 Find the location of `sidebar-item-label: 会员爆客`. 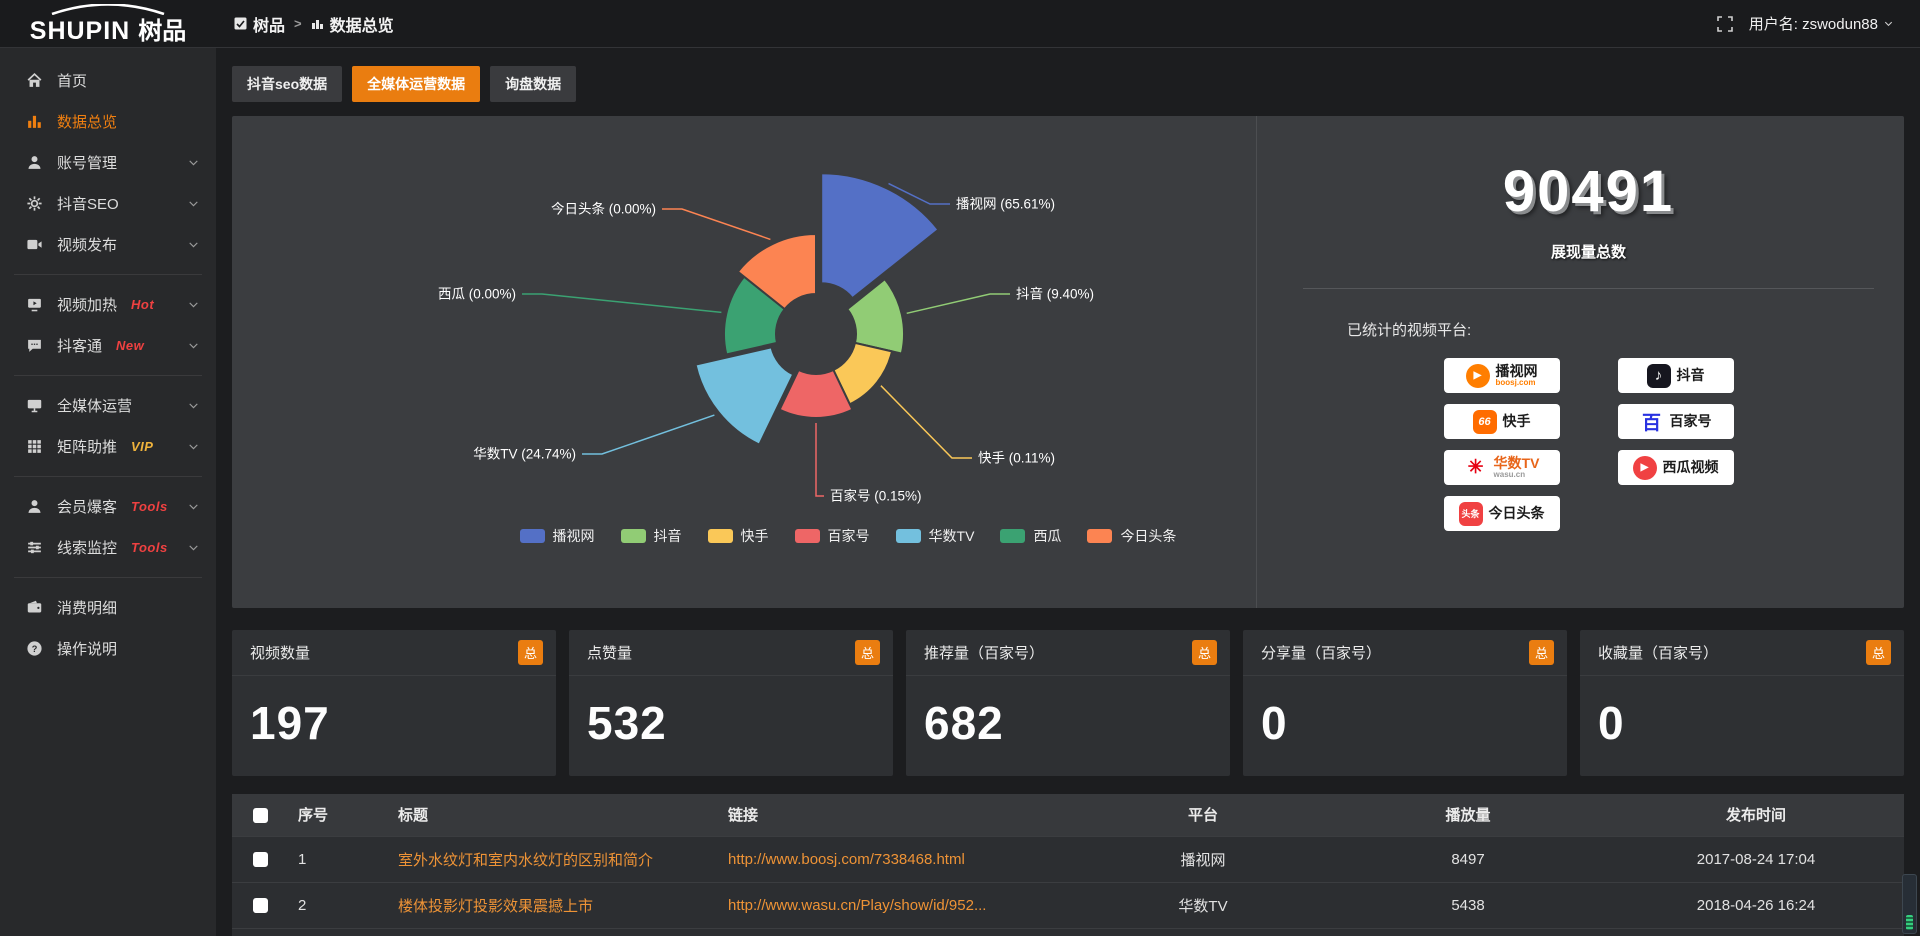

sidebar-item-label: 会员爆客 is located at coordinates (87, 507).